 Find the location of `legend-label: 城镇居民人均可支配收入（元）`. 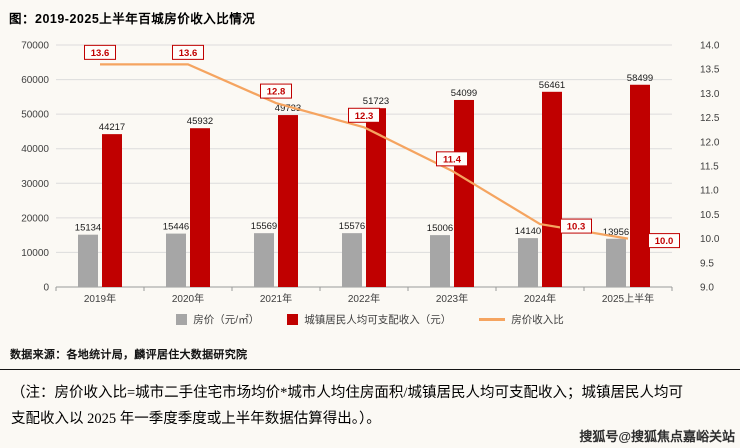

legend-label: 城镇居民人均可支配收入（元） is located at coordinates (378, 320).